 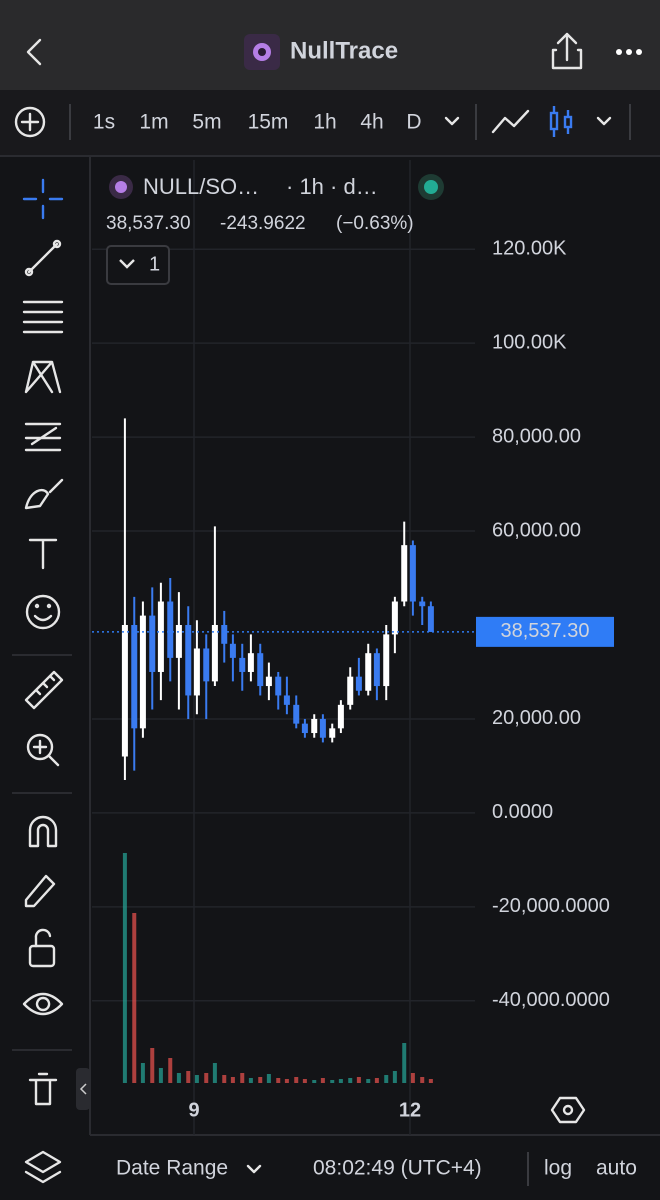 I want to click on text-tool, so click(x=43, y=554).